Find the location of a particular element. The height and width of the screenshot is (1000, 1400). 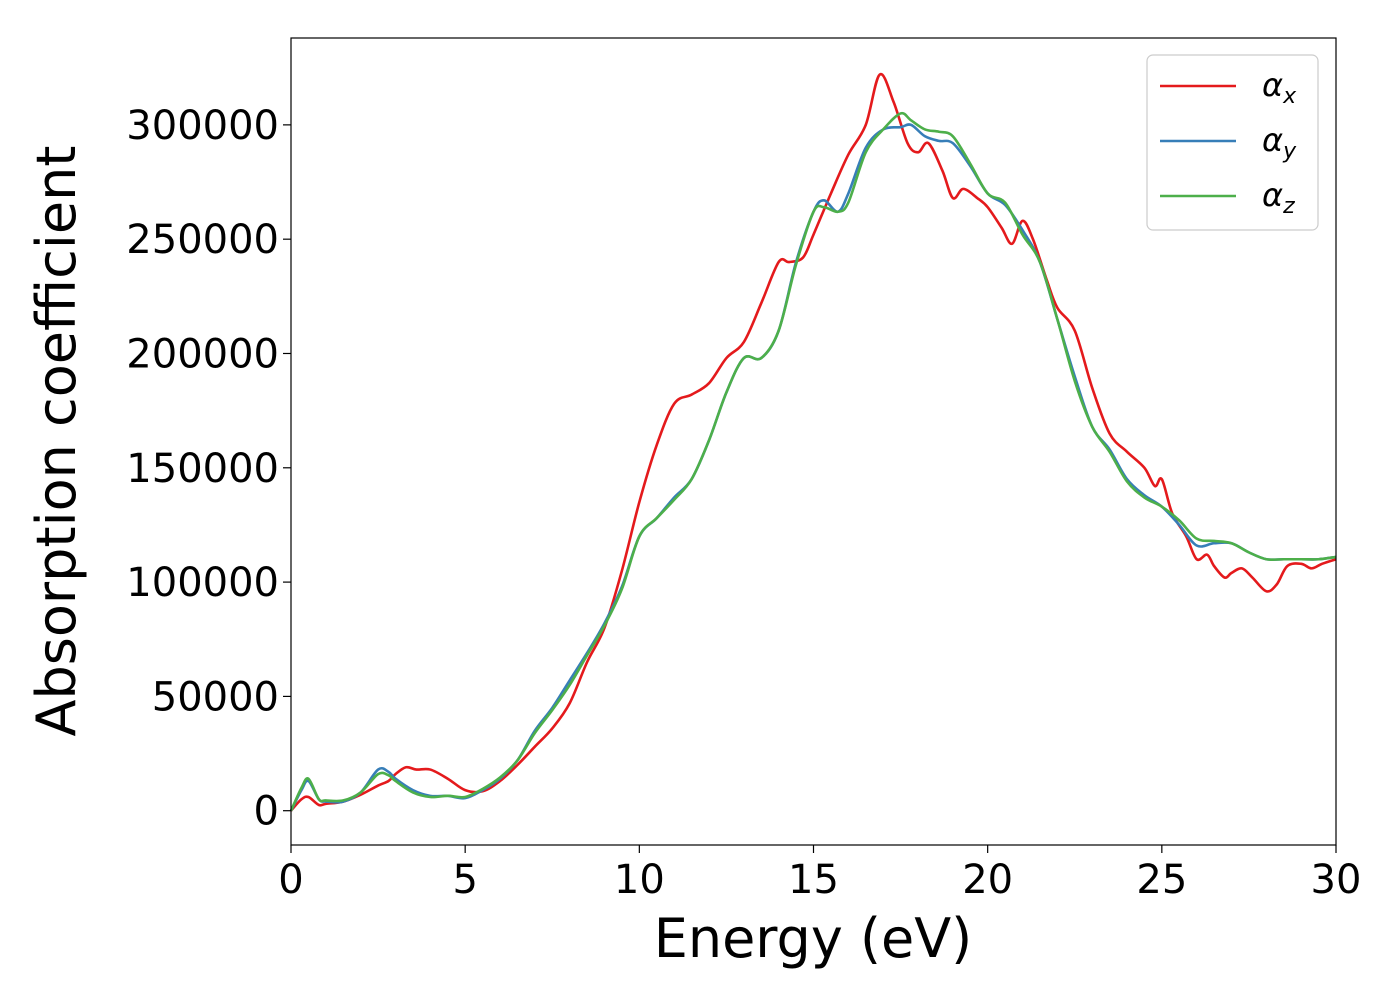

y-tick-label: 0 is located at coordinates (266, 812).